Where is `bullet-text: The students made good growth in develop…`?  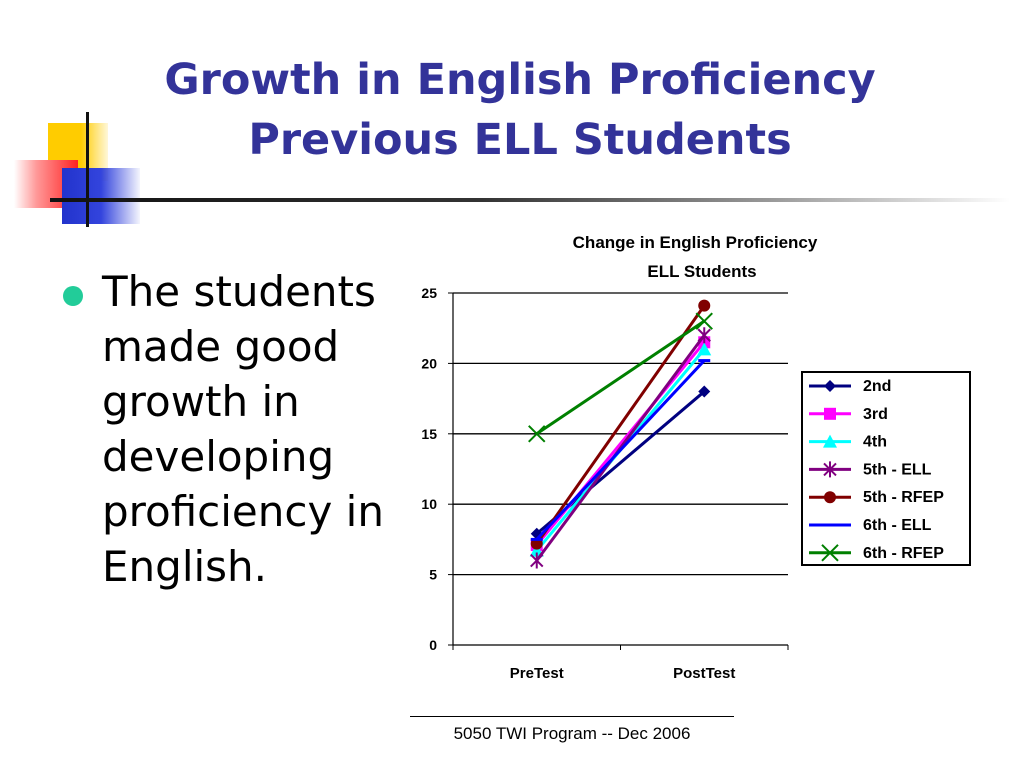 bullet-text: The students made good growth in develop… is located at coordinates (243, 429).